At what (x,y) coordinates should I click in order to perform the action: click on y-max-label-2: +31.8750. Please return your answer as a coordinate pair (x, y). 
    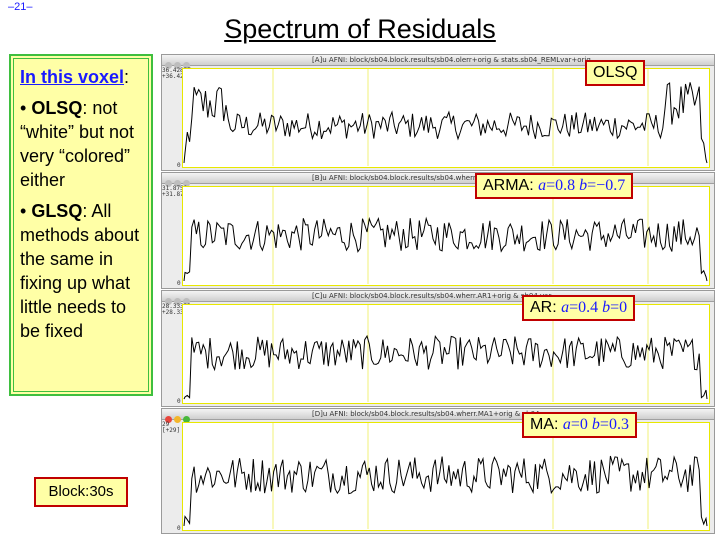
    Looking at the image, I should click on (176, 194).